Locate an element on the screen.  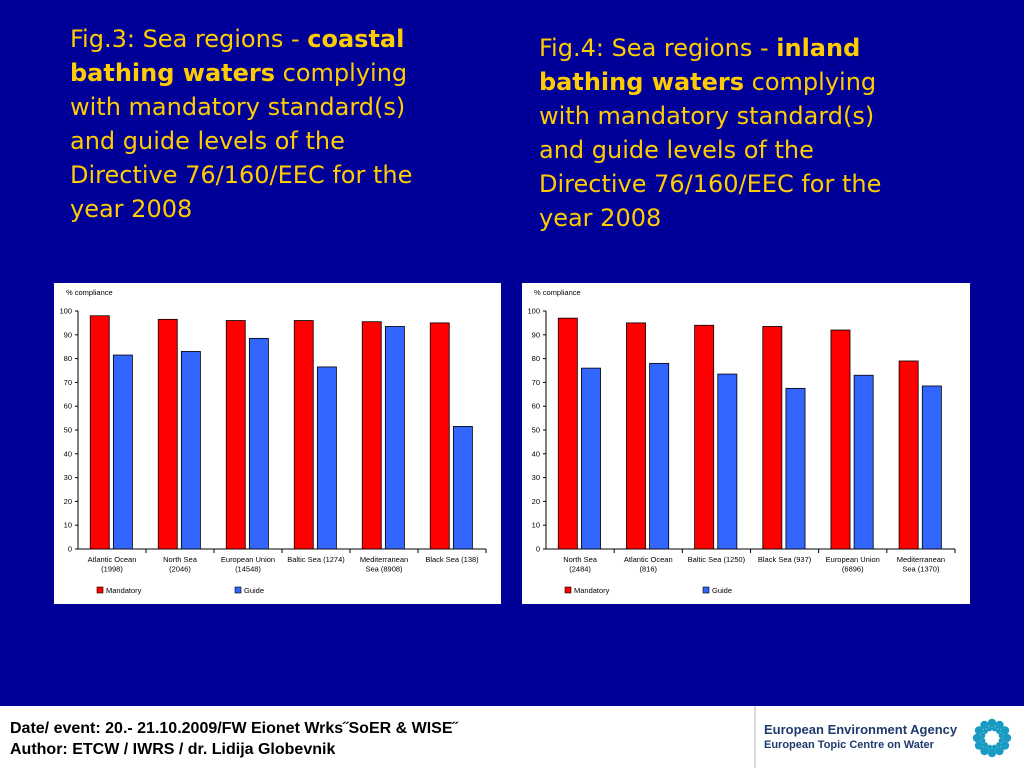
x-tick-label: (14548) is located at coordinates (248, 569).